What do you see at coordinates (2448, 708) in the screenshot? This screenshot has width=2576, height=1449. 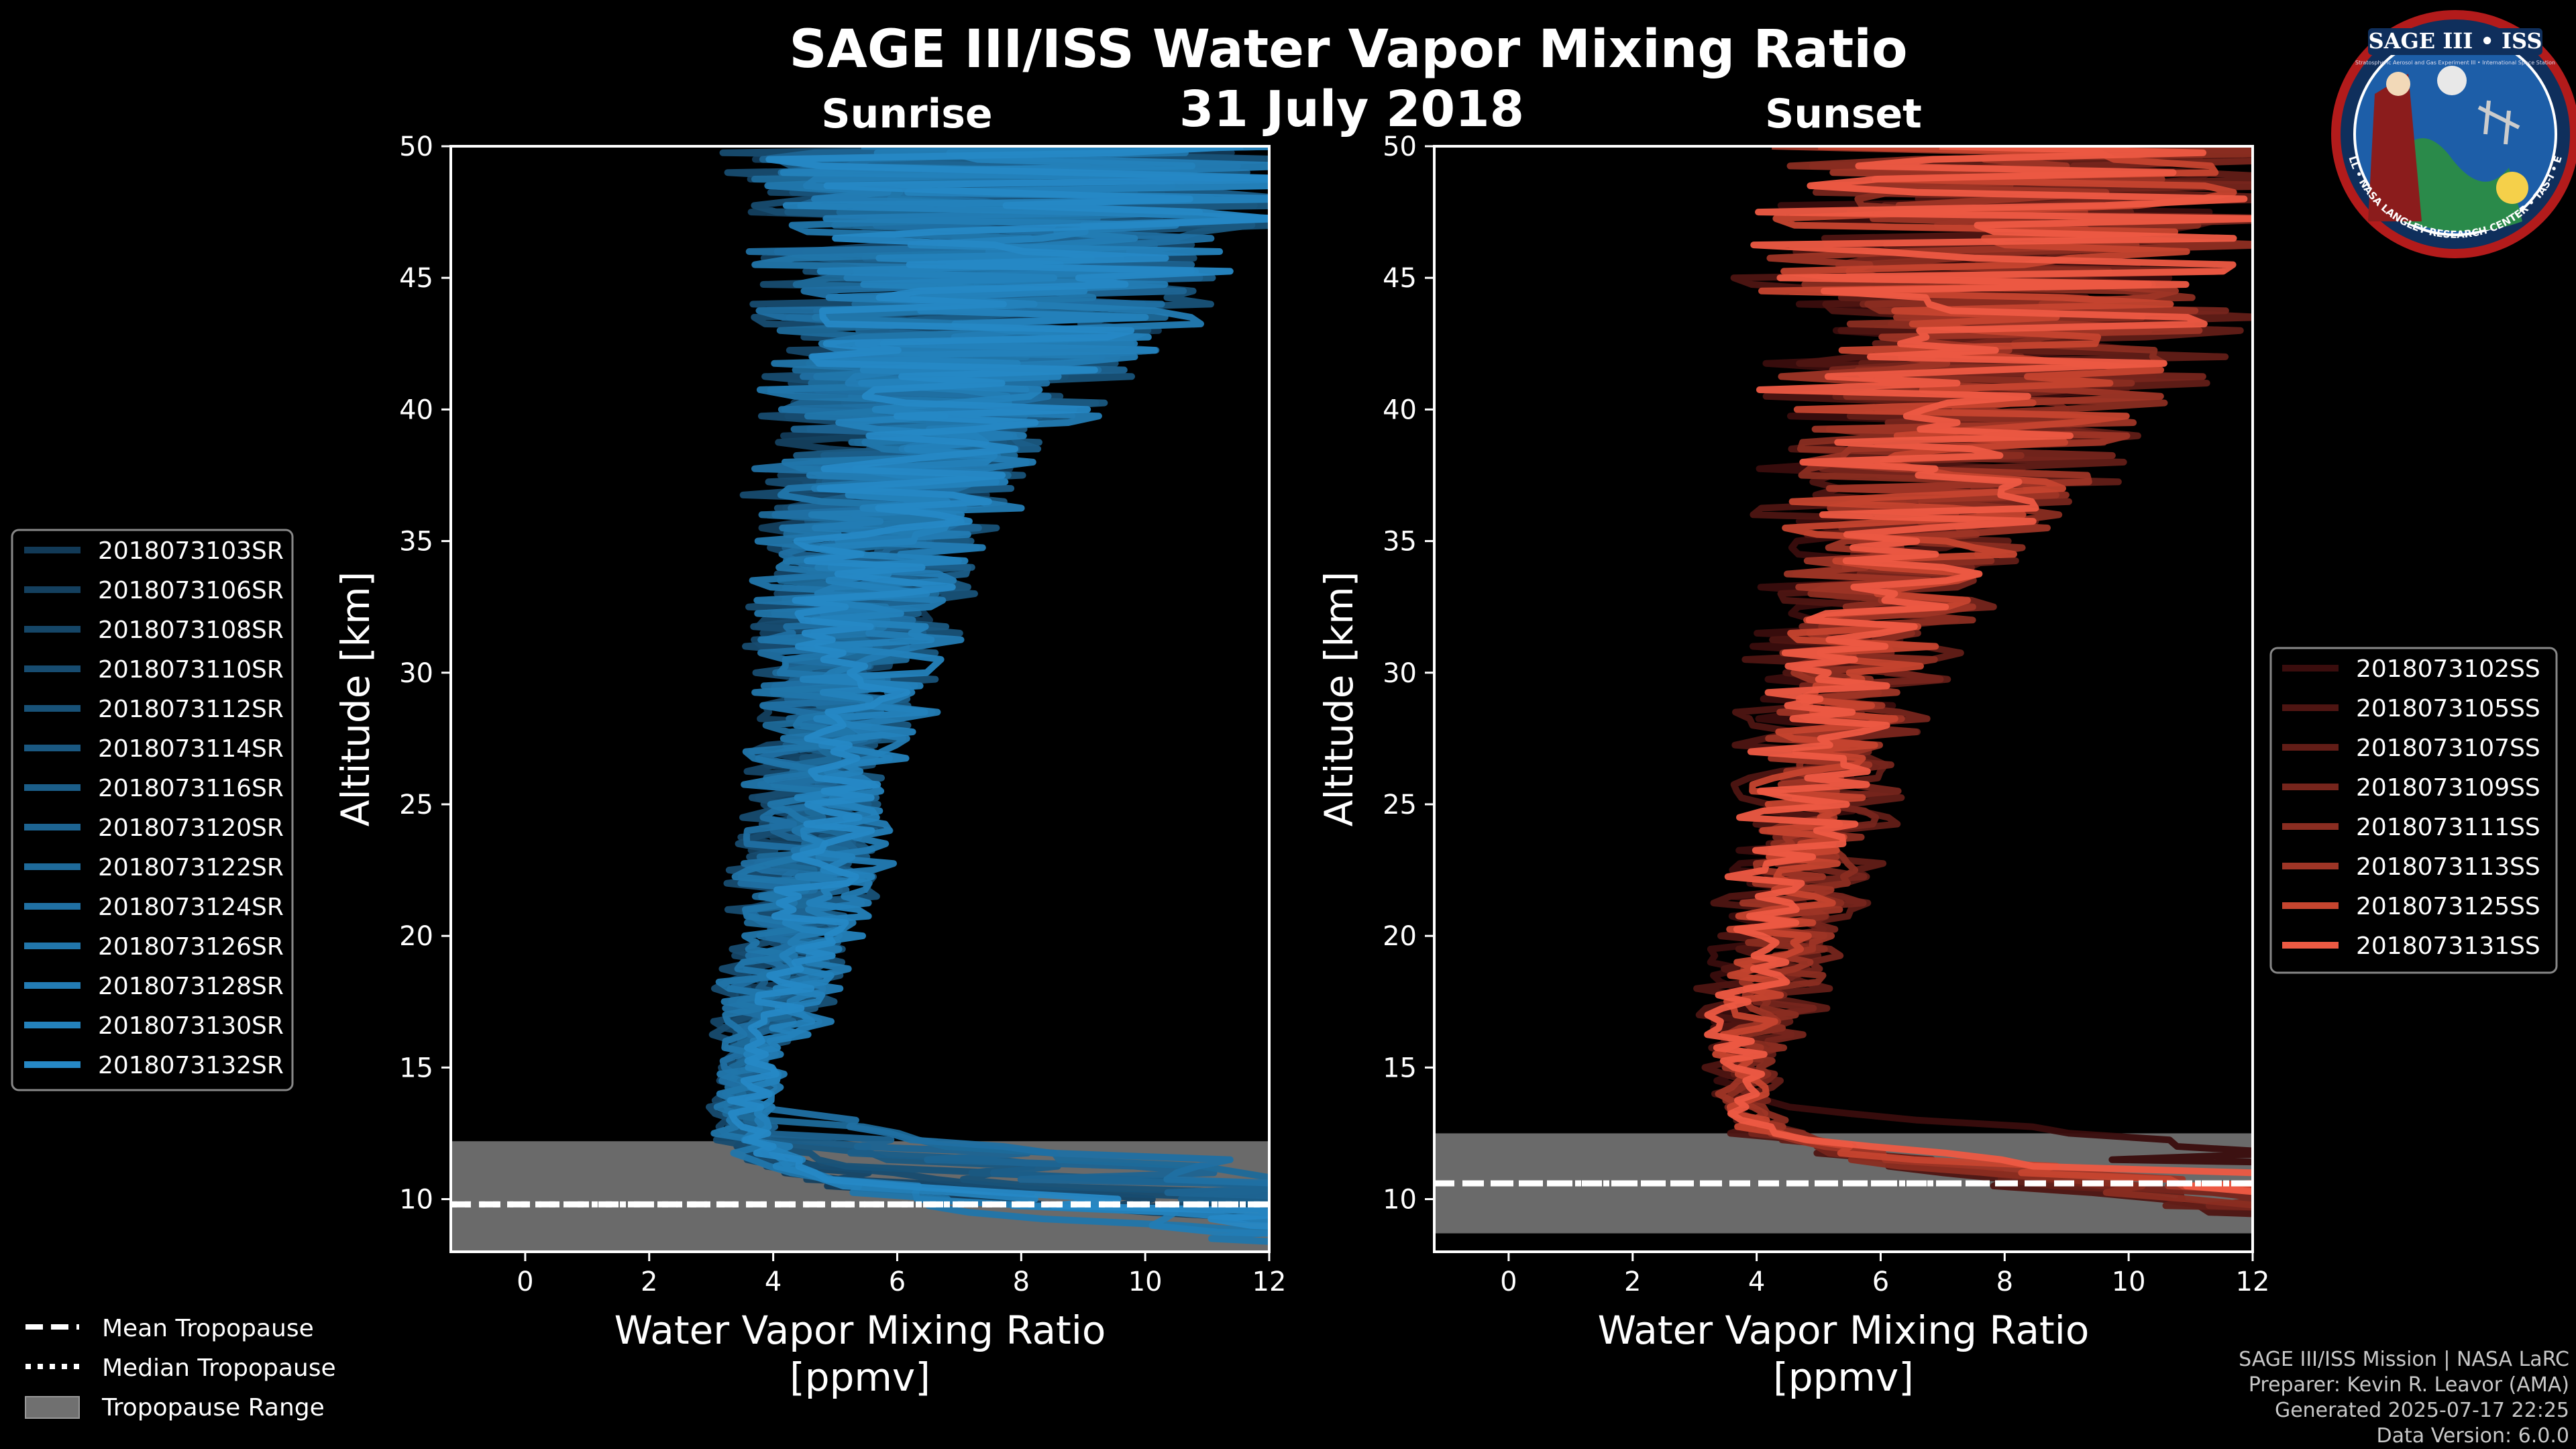 I see `legend-label-2018073105SS: 2018073105SS` at bounding box center [2448, 708].